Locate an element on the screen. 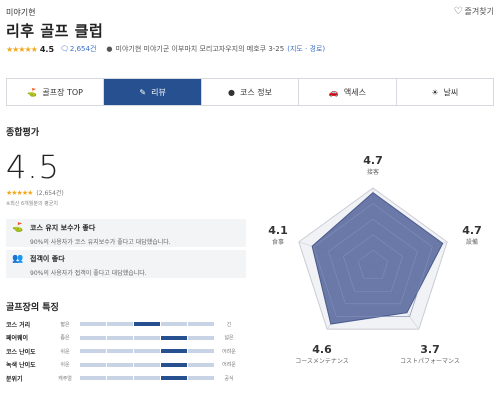 This screenshot has height=401, width=500. tab-bar: ⛳ 골프장 TOP ✎ 리뷰 ● 코스 정보 🚗 액세스 ☀ 날씨 is located at coordinates (250, 92).